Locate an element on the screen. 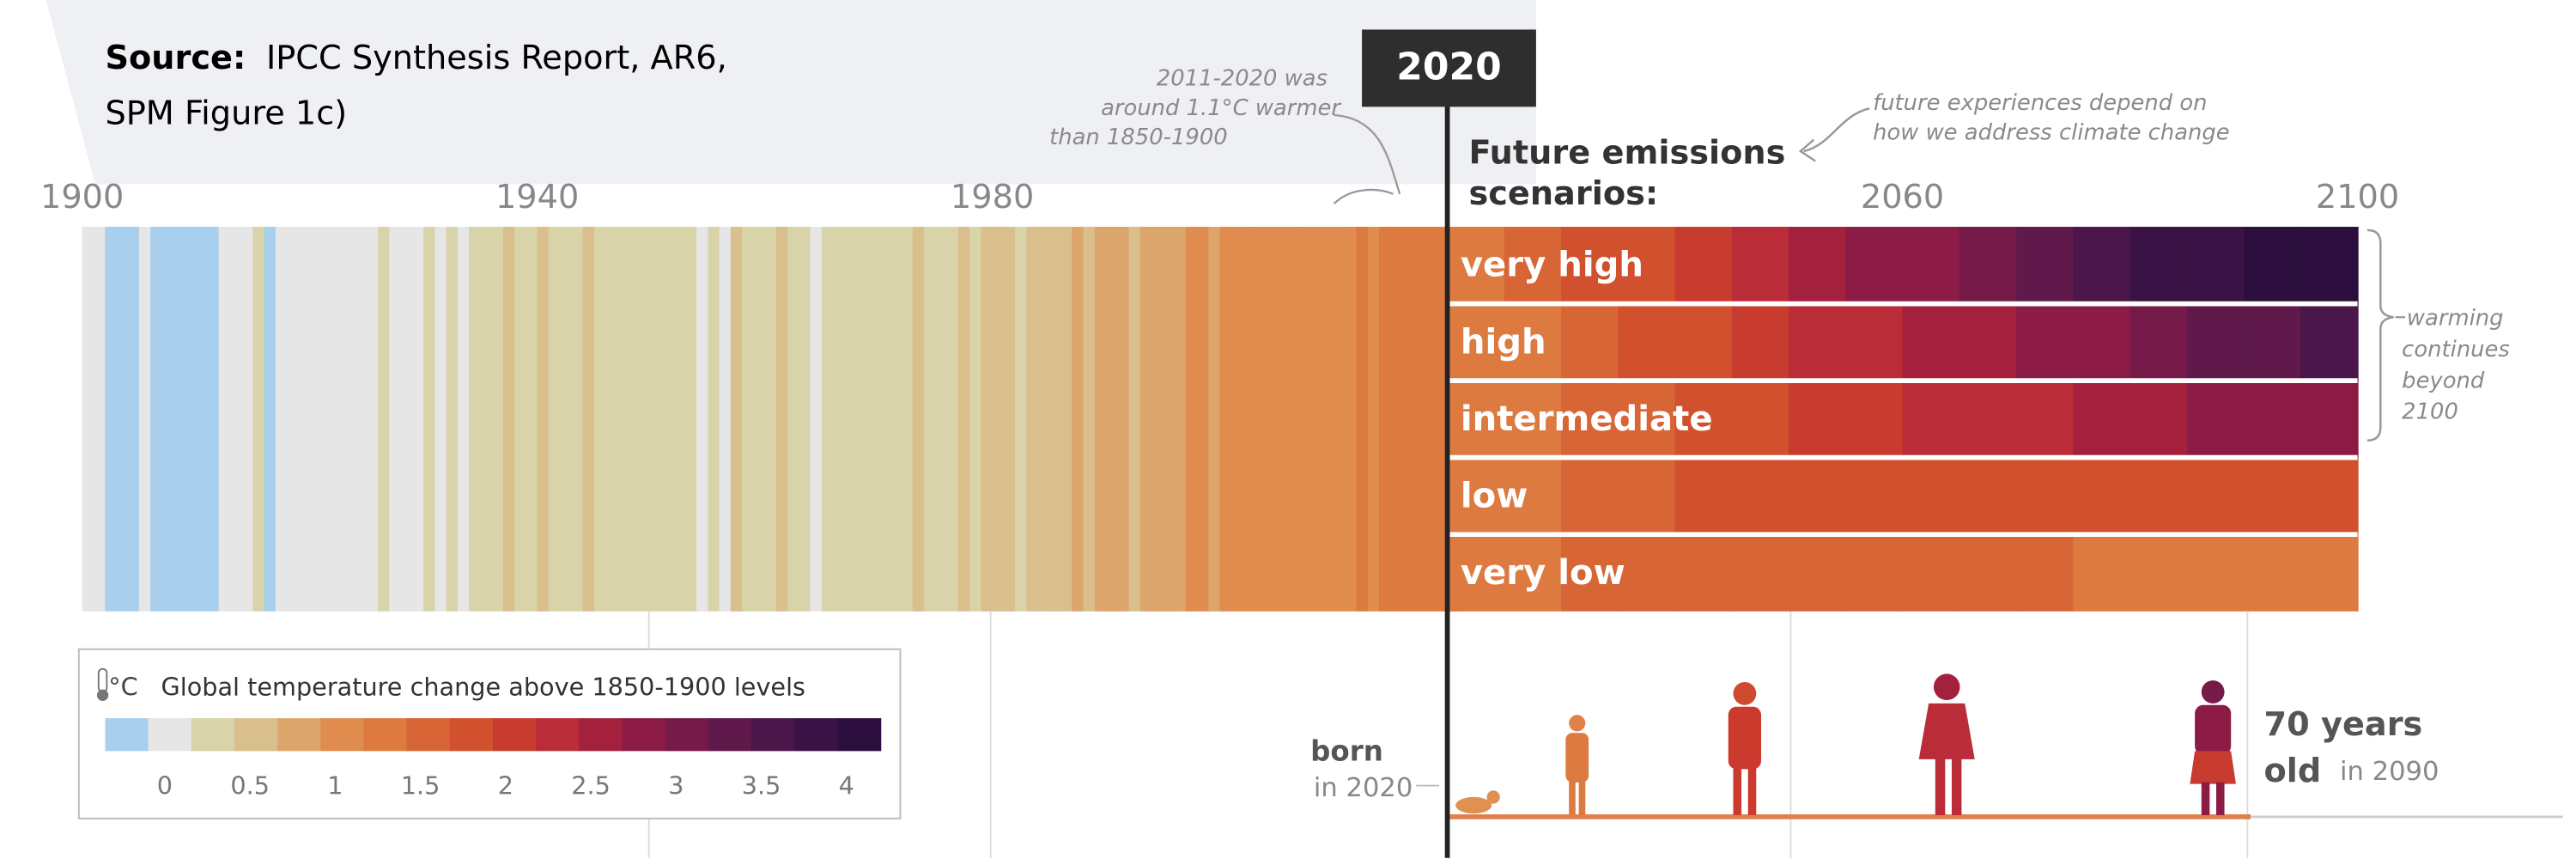 Image resolution: width=2576 pixels, height=859 pixels. source-text: SPM Figure 1c) is located at coordinates (226, 113).